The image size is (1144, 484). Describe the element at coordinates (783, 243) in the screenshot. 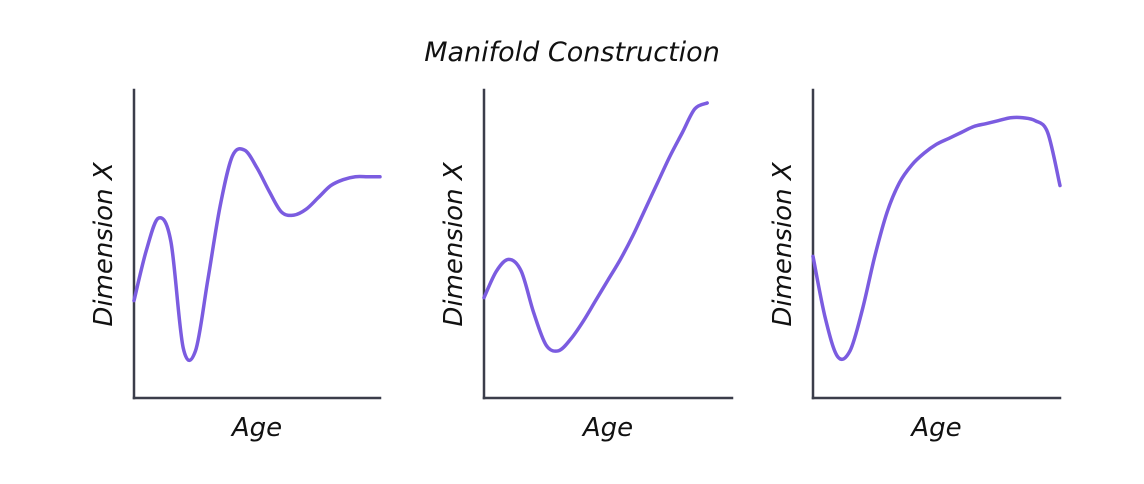

I see `y-axis-label-3: Dimension X` at that location.